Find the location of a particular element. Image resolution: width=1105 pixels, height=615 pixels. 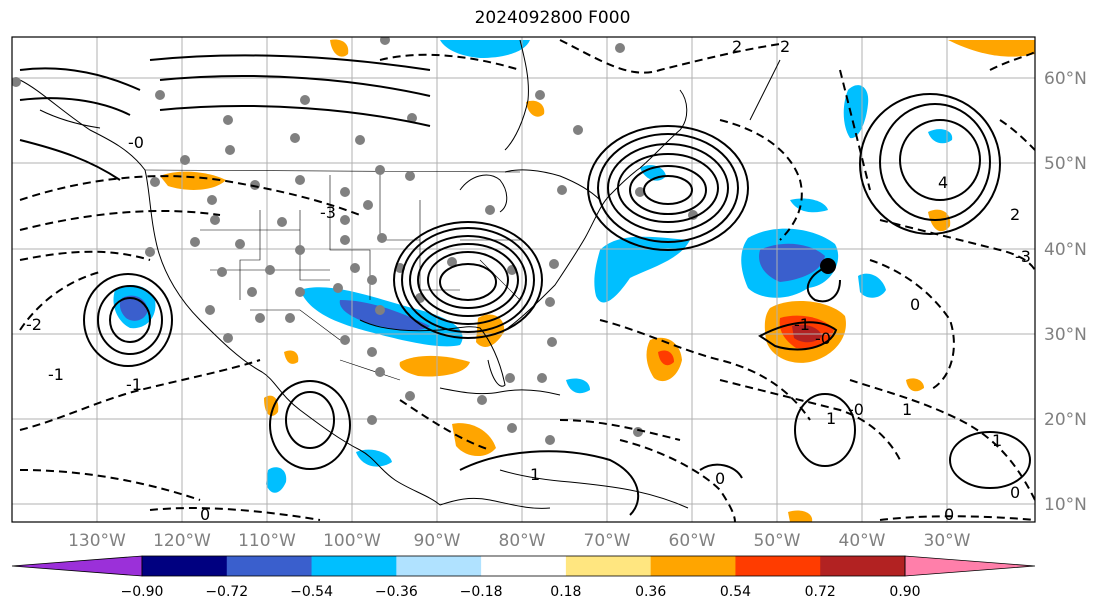

colorbar-tick-label: −0.18 is located at coordinates (481, 592).